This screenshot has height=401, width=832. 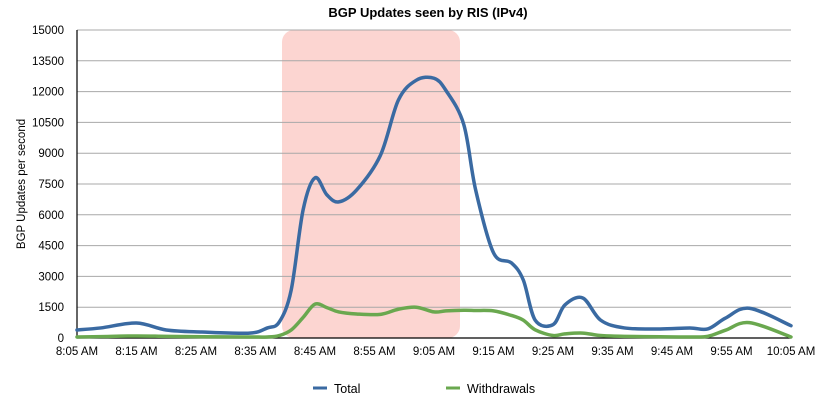 I want to click on y-tick-label: 15000, so click(x=48, y=31).